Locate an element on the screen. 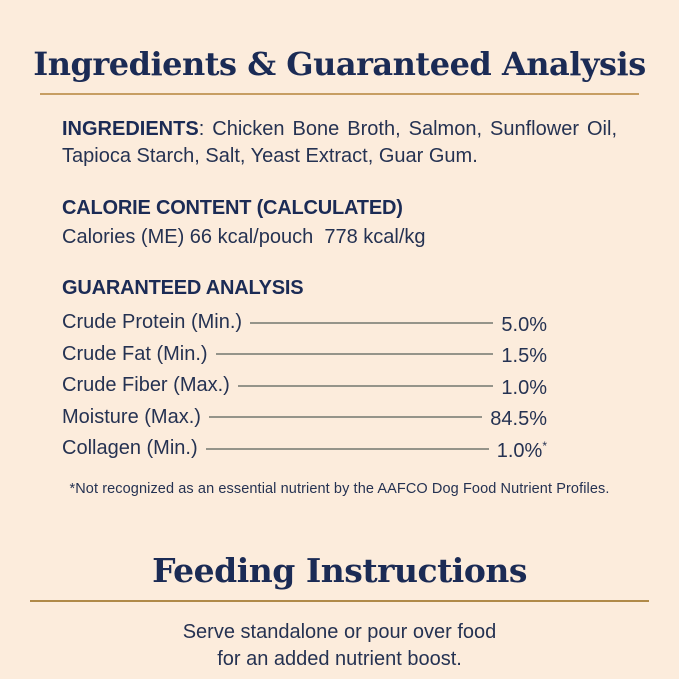 This screenshot has height=679, width=679. nutrient-label: Collagen (Min.) is located at coordinates (130, 448).